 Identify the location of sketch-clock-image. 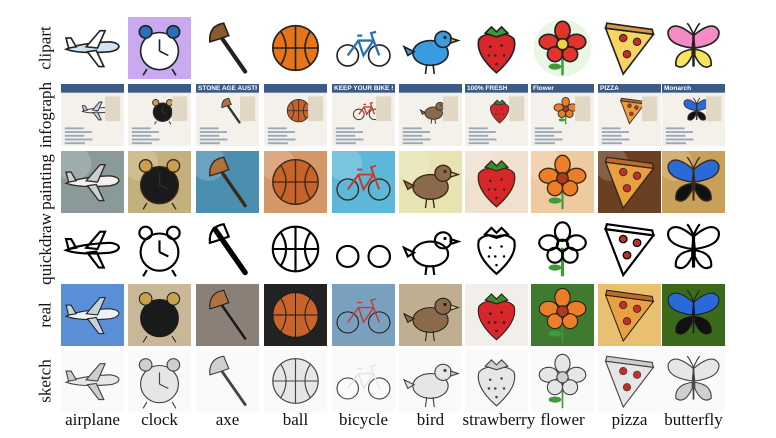
(159, 381).